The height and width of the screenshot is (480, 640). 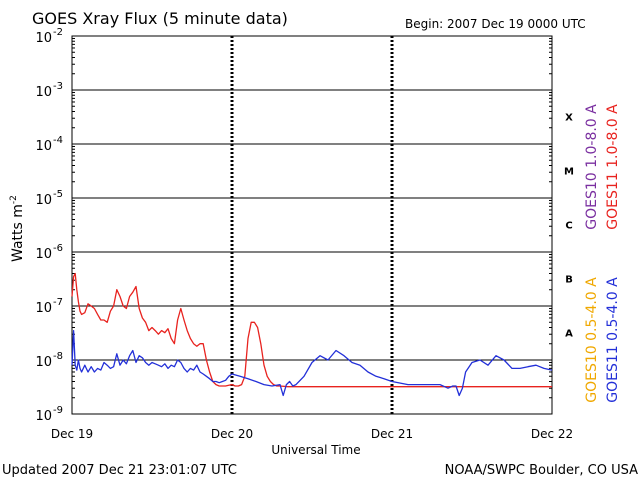 What do you see at coordinates (569, 280) in the screenshot?
I see `flare-class-b: B` at bounding box center [569, 280].